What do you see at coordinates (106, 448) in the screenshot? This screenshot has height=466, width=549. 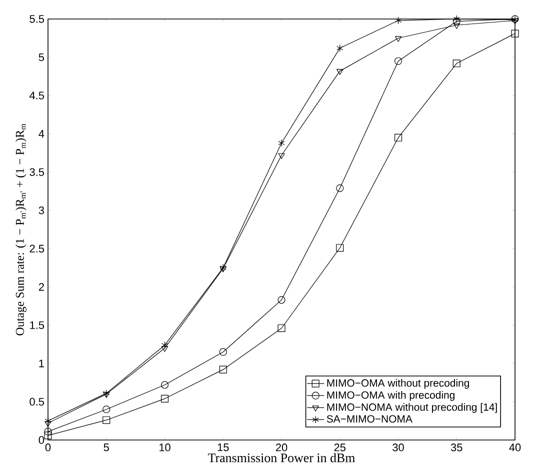 I see `x-tick-label: 5` at bounding box center [106, 448].